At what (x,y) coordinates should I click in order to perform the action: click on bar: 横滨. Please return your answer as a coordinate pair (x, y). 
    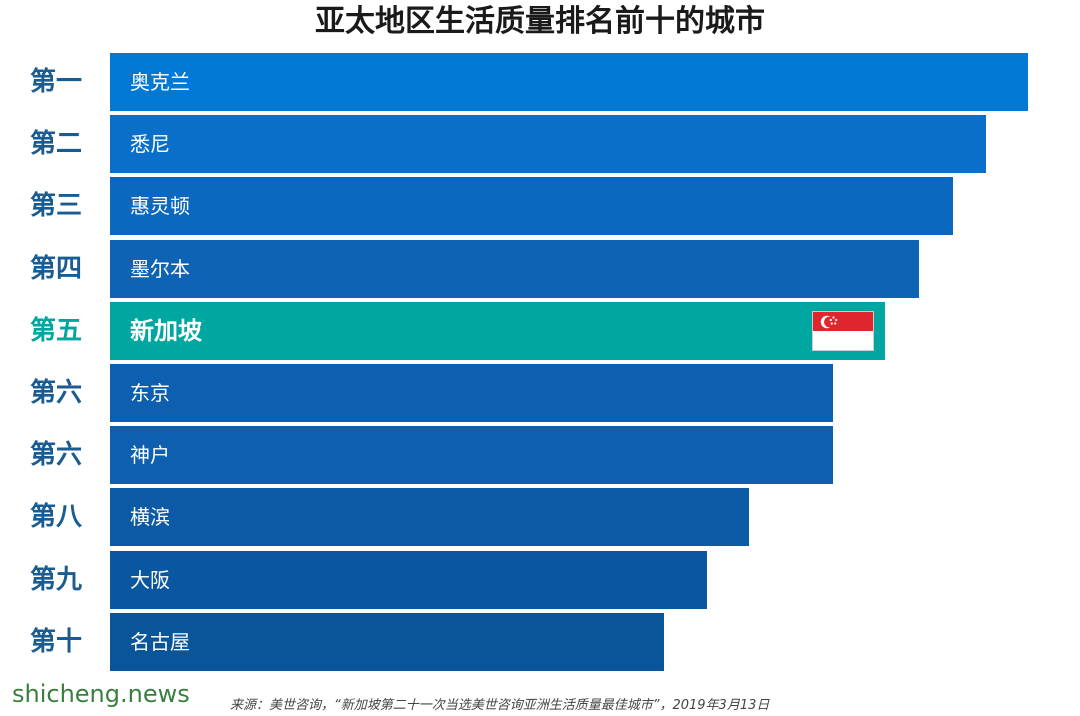
    Looking at the image, I should click on (429, 517).